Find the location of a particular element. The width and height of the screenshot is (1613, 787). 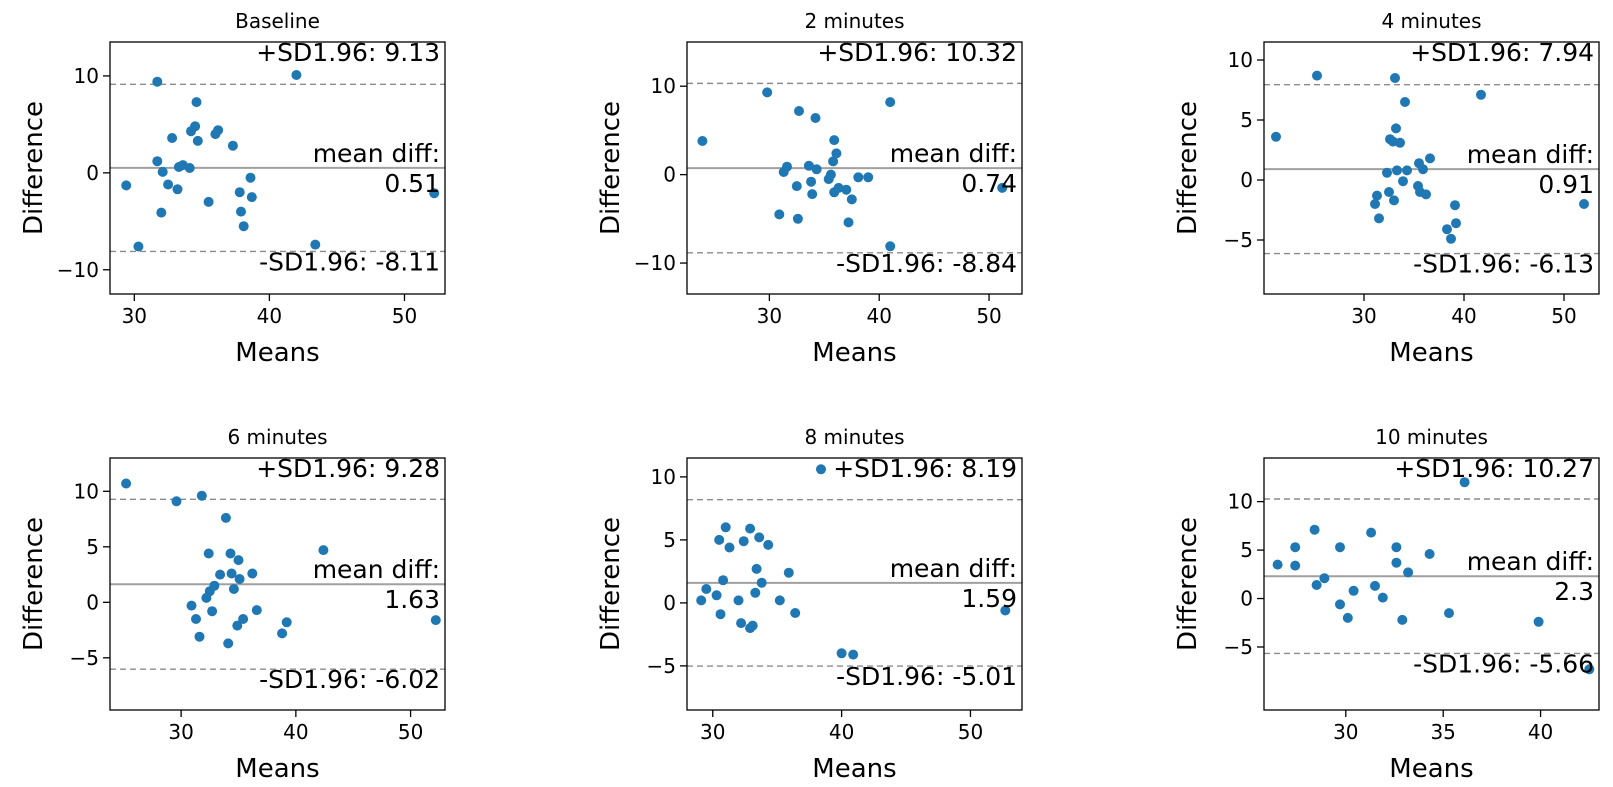

x-tick-label: 50 is located at coordinates (410, 732).